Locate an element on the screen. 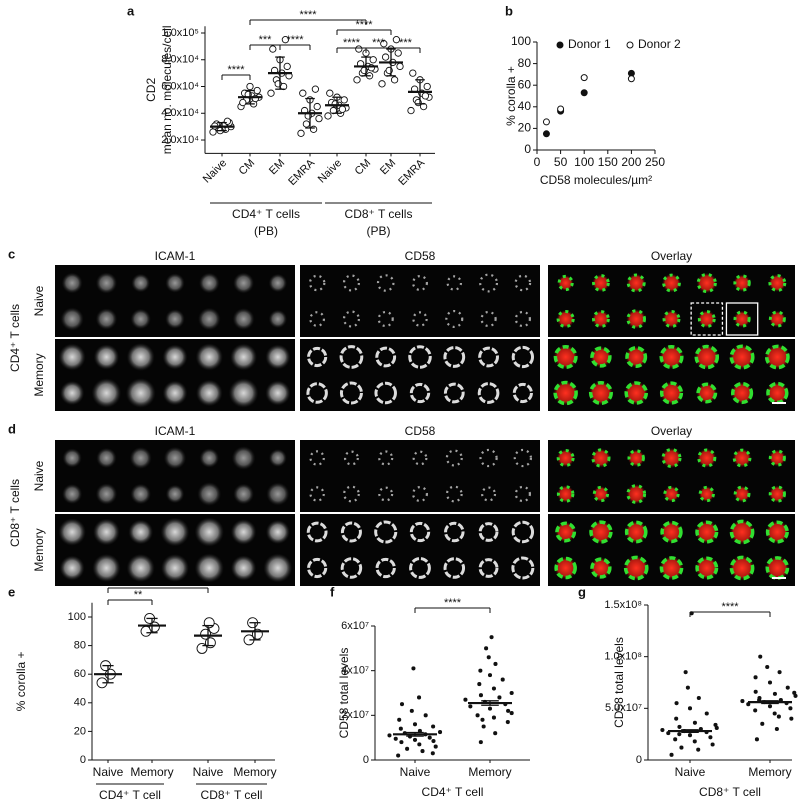 The image size is (800, 804). channel-label: Overlay is located at coordinates (671, 256).